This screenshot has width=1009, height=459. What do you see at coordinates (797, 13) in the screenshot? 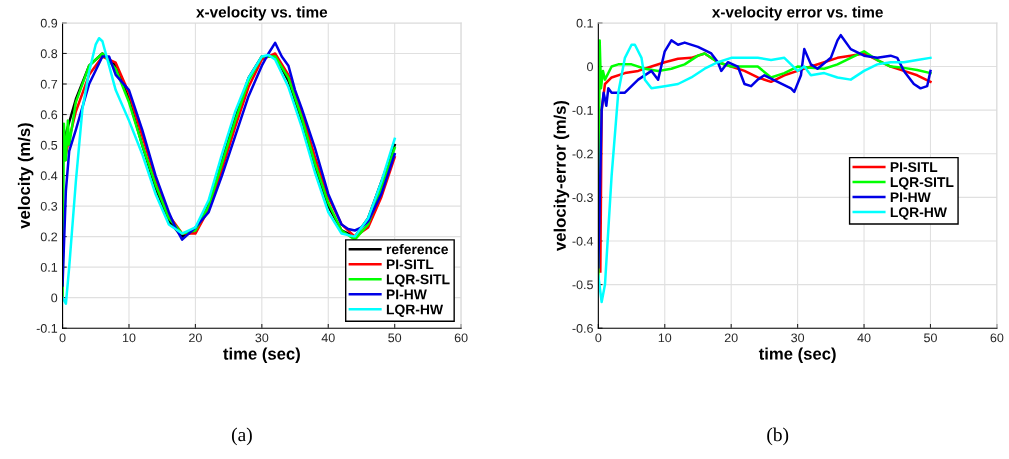
I see `chart-title: x-velocity error vs. time` at bounding box center [797, 13].